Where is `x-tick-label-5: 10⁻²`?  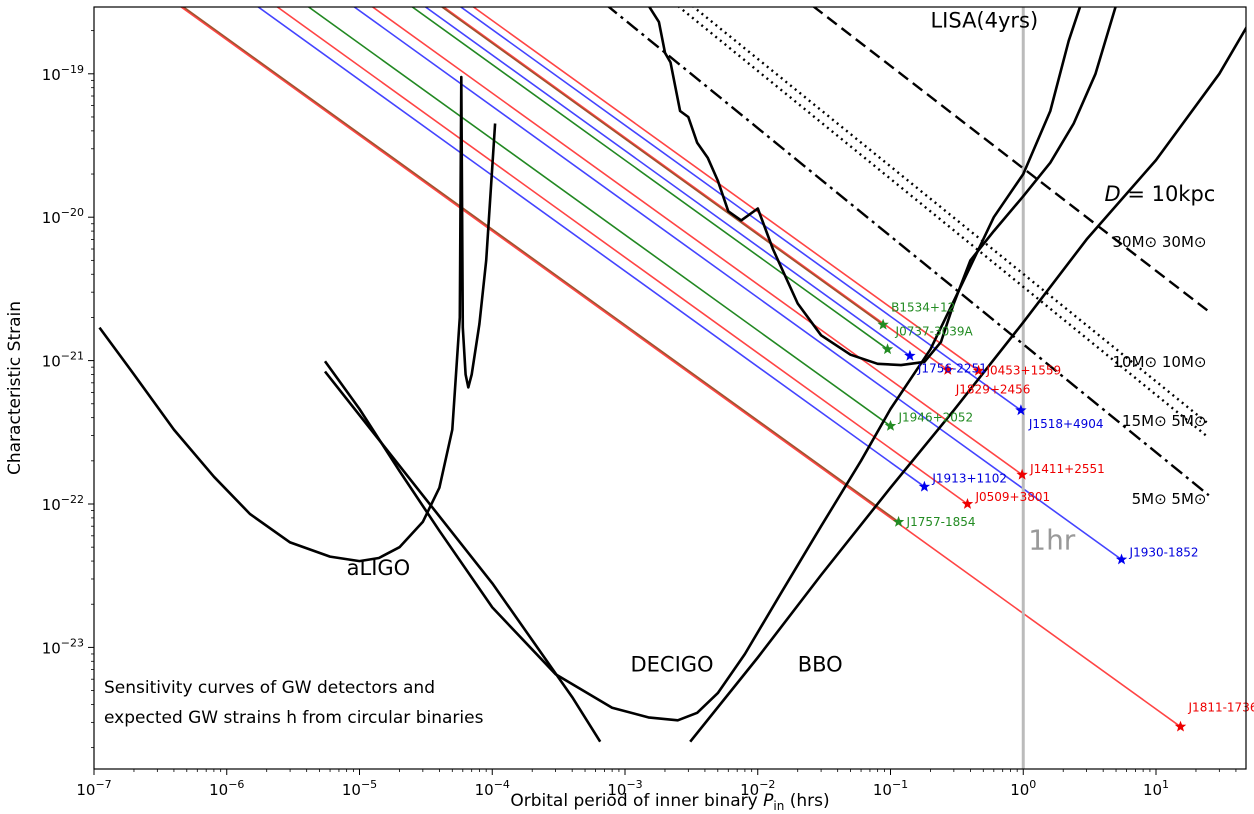 x-tick-label-5: 10⁻² is located at coordinates (757, 788).